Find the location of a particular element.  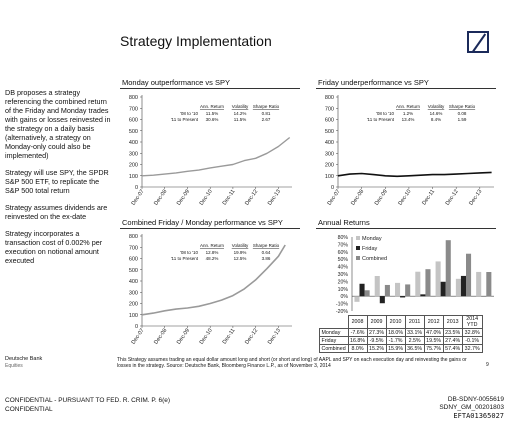

y-tick-label: 60% is located at coordinates (343, 253).